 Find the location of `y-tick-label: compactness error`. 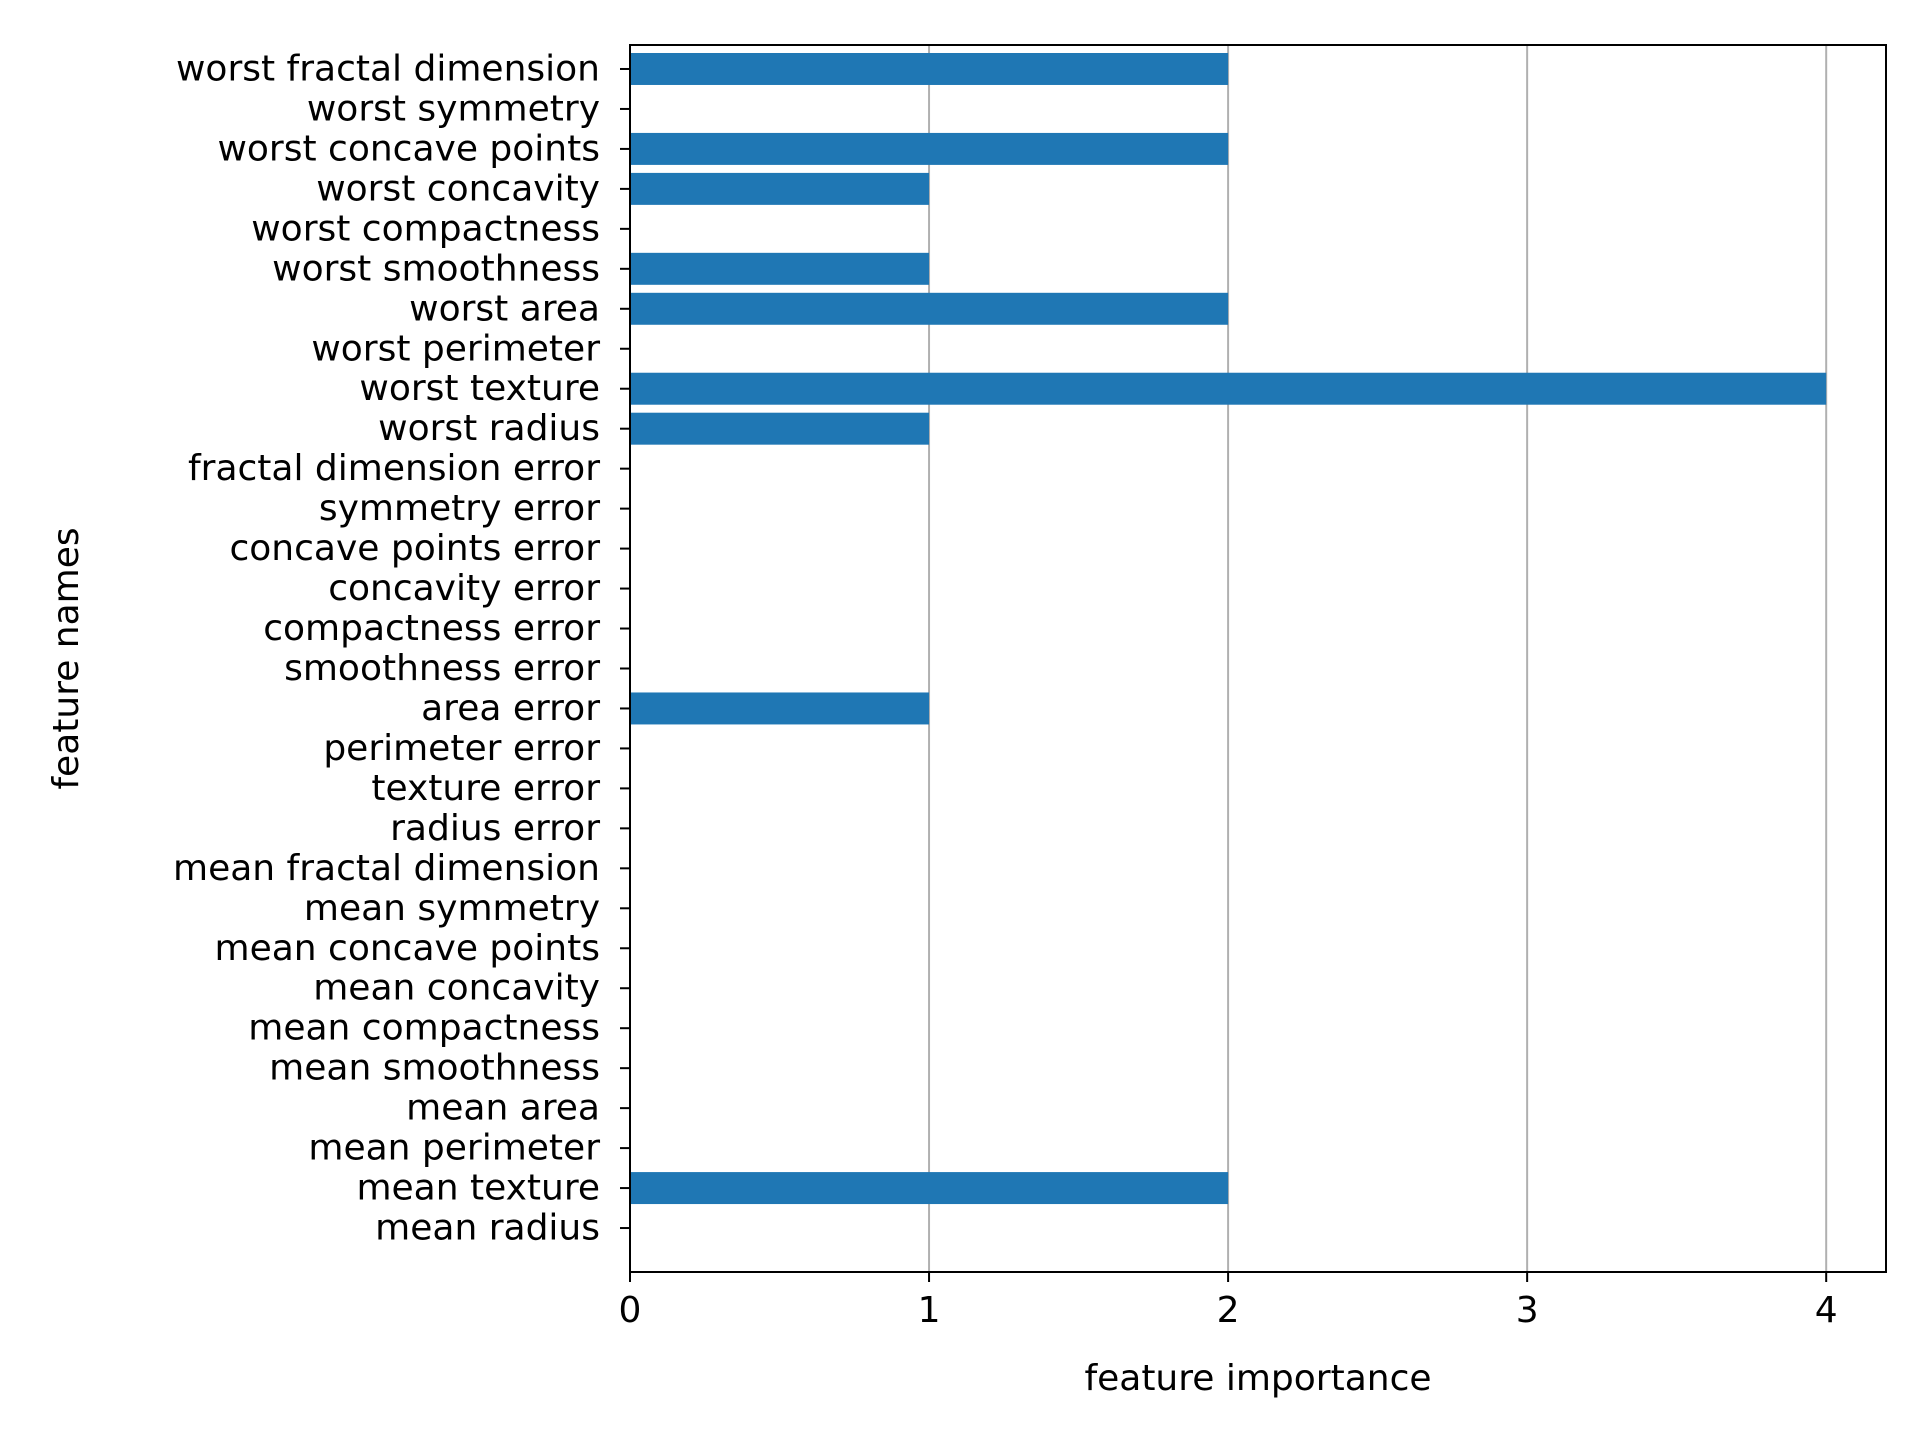

y-tick-label: compactness error is located at coordinates (431, 628).